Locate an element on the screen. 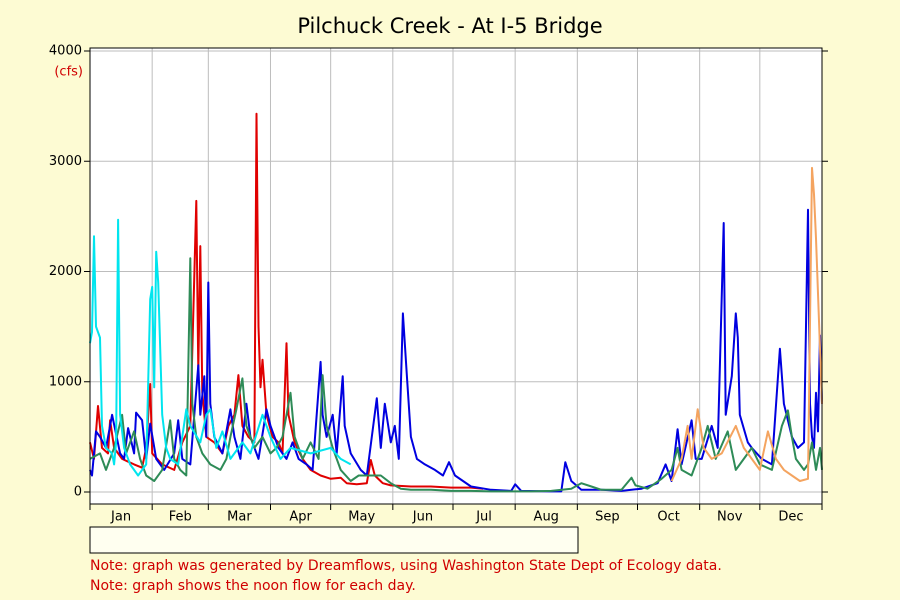 The width and height of the screenshot is (900, 600). x-tick-label: Dec is located at coordinates (790, 517).